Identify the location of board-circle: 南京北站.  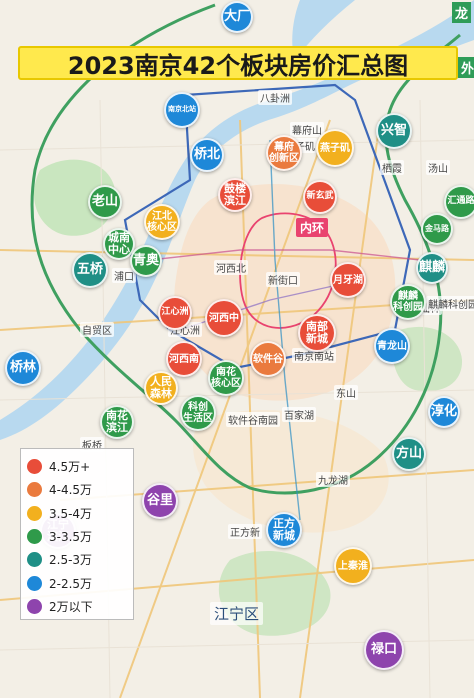
(182, 110).